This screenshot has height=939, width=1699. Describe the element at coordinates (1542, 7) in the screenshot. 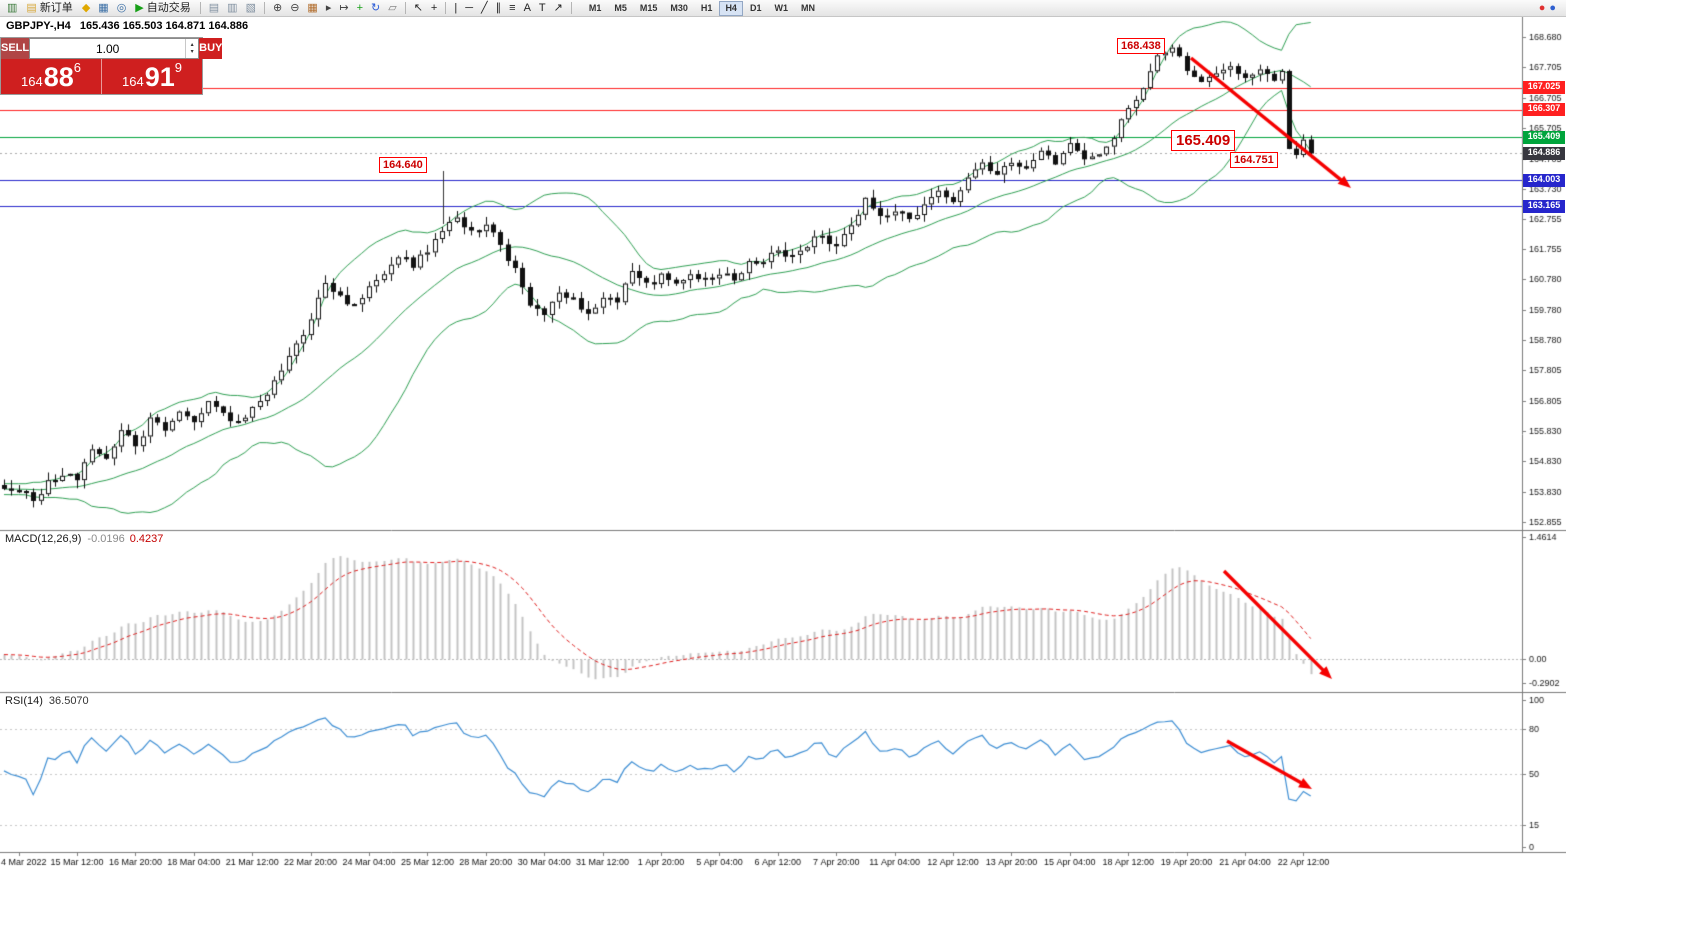

I see `chart-record-icon: ●` at that location.